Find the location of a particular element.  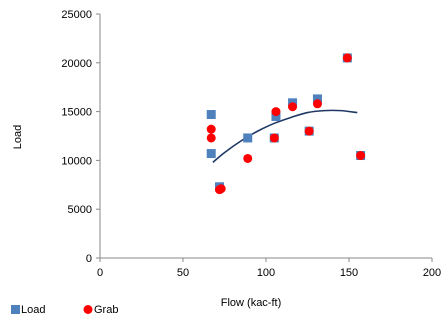

x-tick-label: 200 is located at coordinates (432, 273).